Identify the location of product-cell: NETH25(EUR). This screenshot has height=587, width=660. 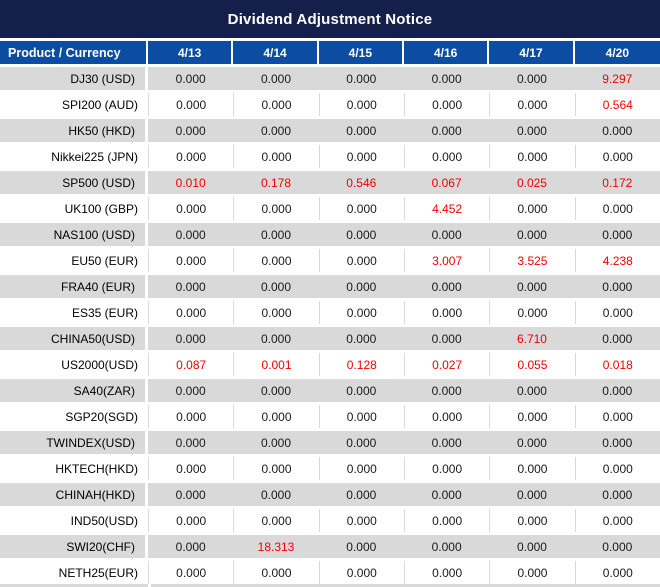
(74, 572).